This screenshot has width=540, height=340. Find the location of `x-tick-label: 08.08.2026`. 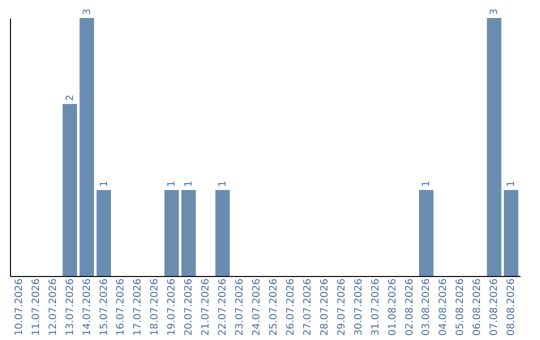

x-tick-label: 08.08.2026 is located at coordinates (512, 307).